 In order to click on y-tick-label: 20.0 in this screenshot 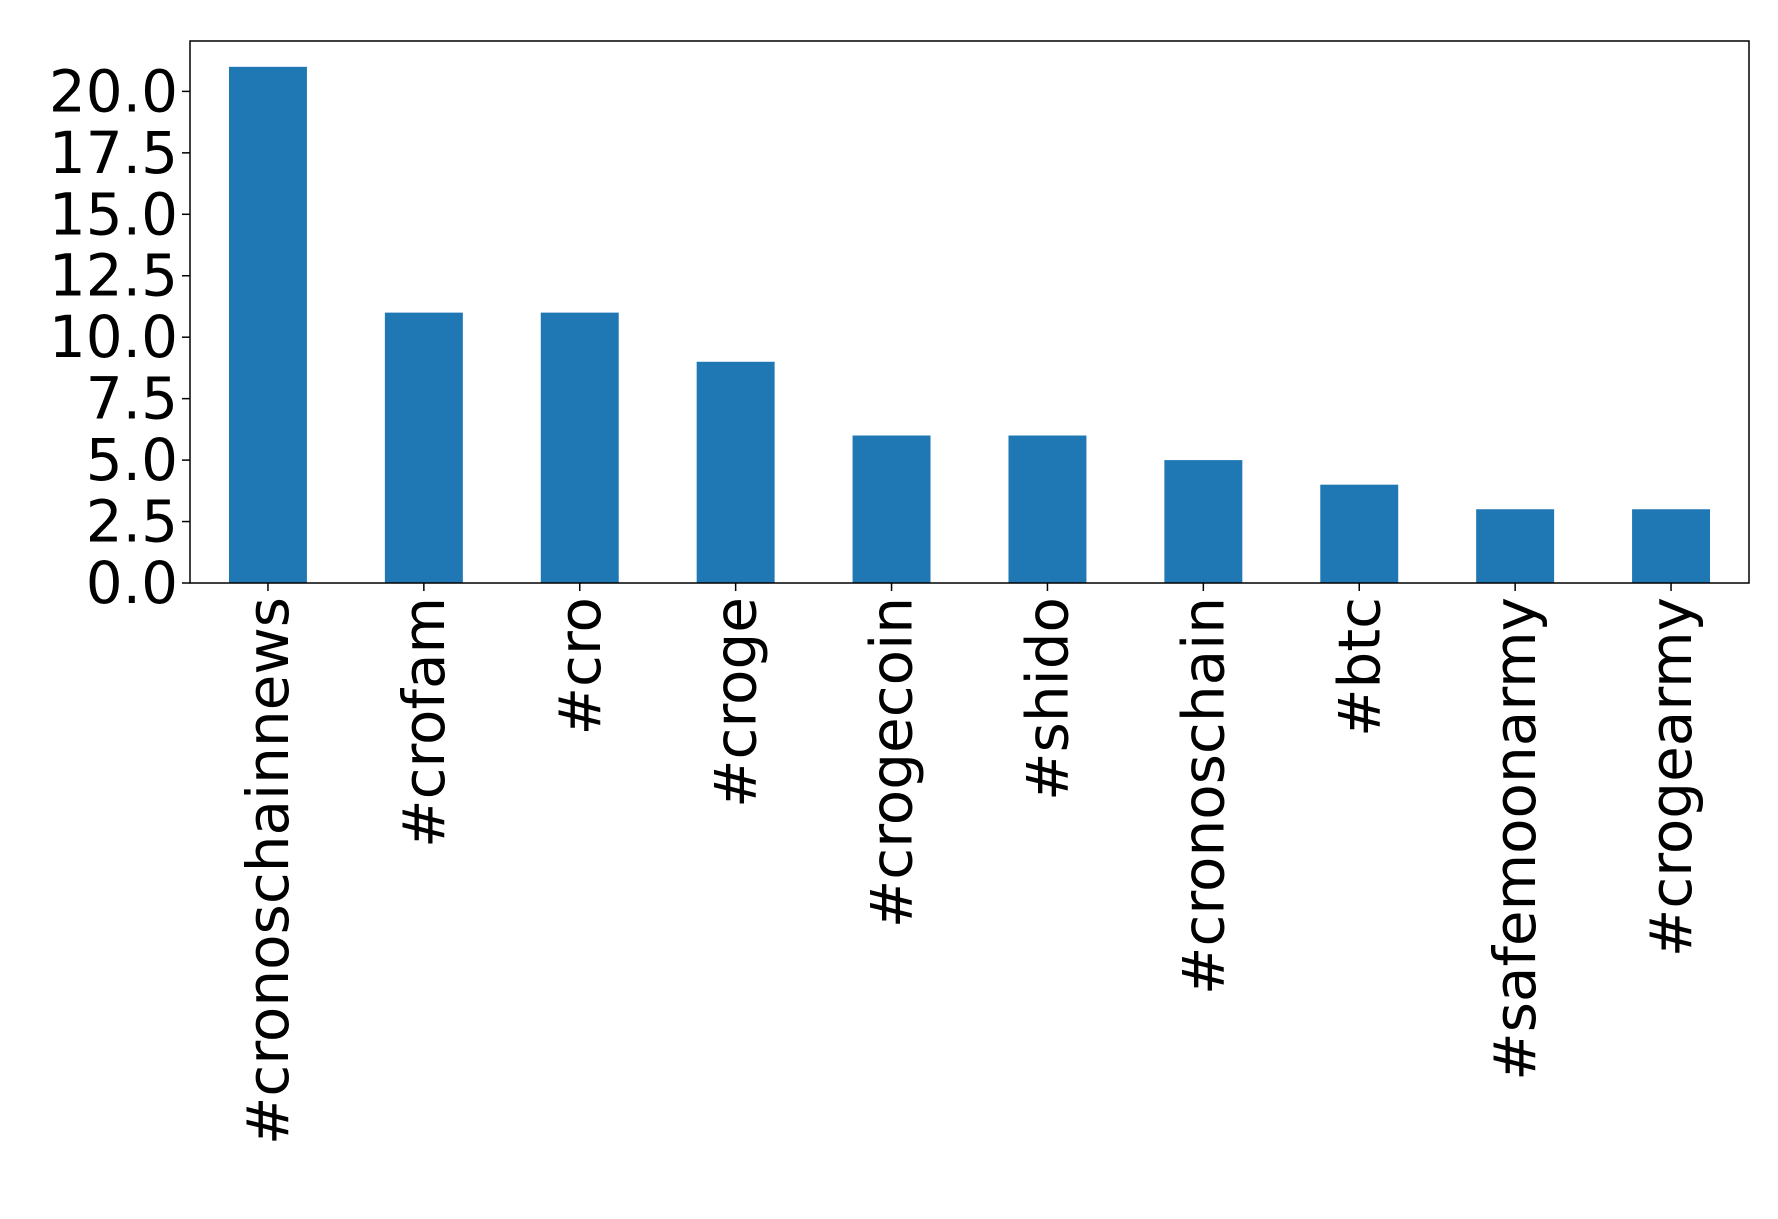, I will do `click(113, 91)`.